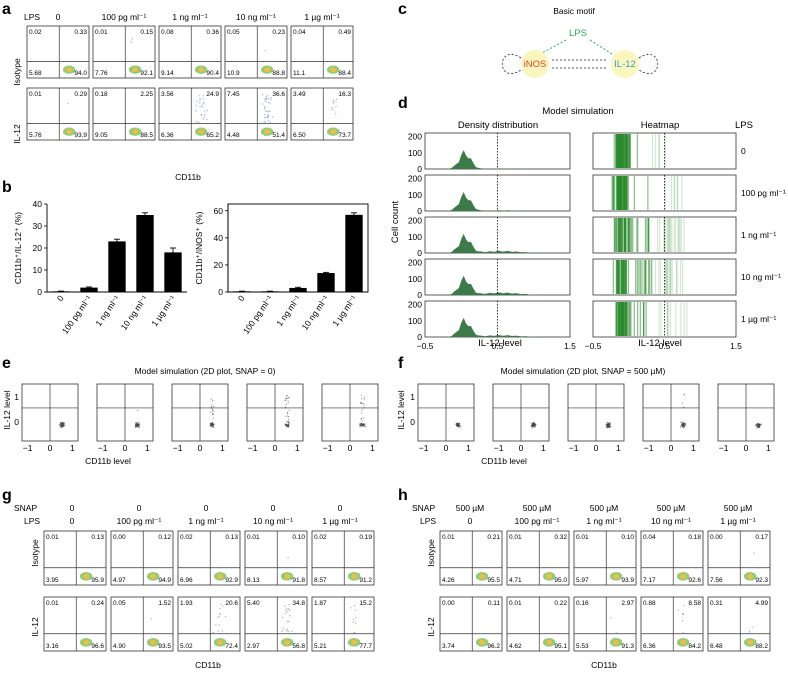 This screenshot has height=676, width=788. I want to click on quadrant-ul: 0.05, so click(233, 32).